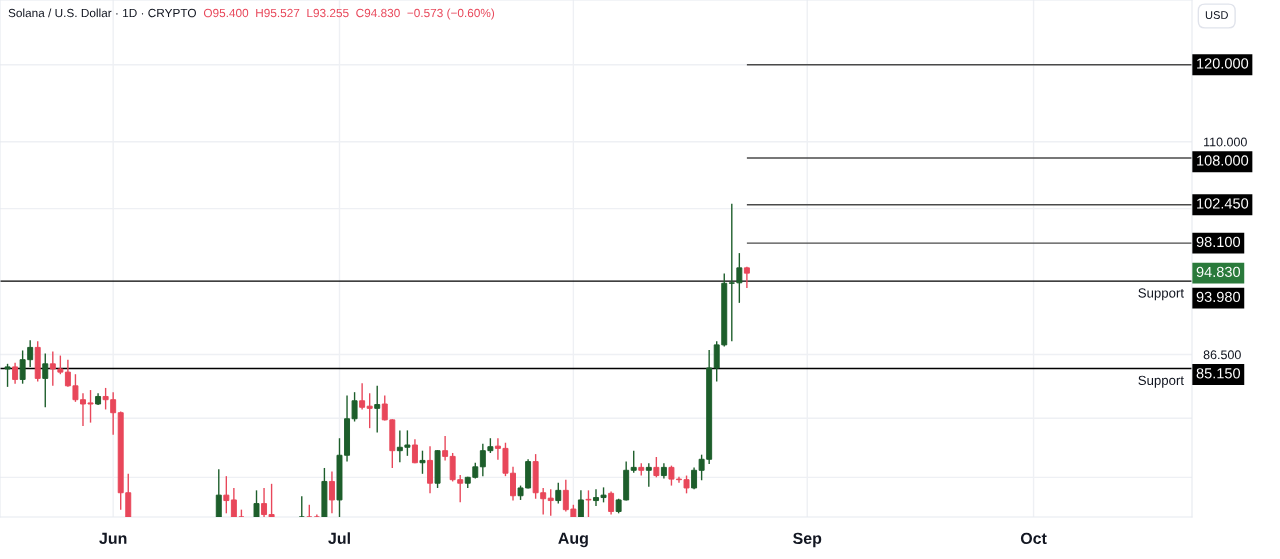 The image size is (1280, 559). What do you see at coordinates (349, 14) in the screenshot?
I see `text: O95.400 H95.527 L93.255 C94.830 −0.573 (−0.60%)` at bounding box center [349, 14].